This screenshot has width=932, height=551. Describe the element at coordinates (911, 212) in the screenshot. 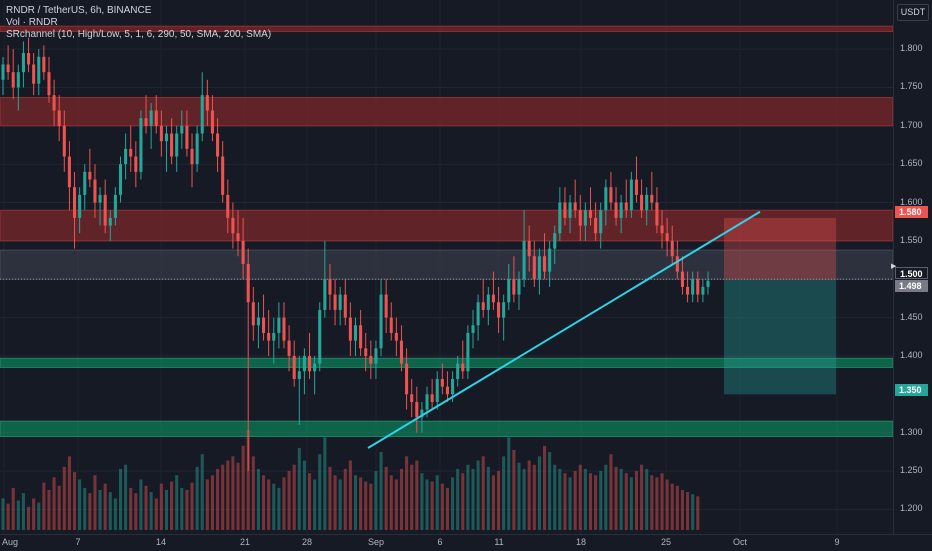

I see `stop-price-badge: 1.580` at that location.